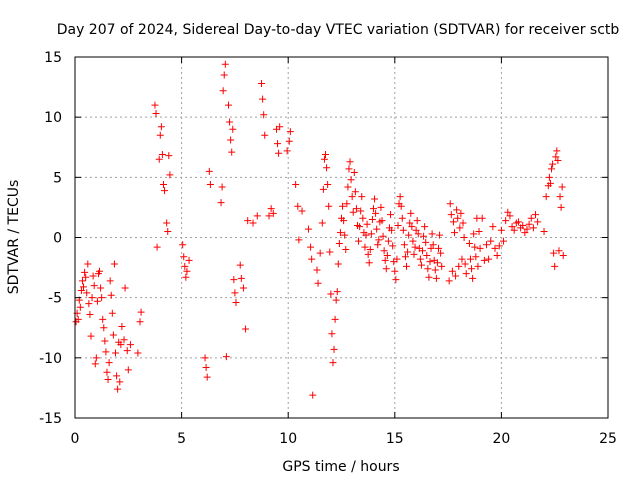 Image resolution: width=640 pixels, height=480 pixels. What do you see at coordinates (57, 239) in the screenshot?
I see `y-tick-label: 0` at bounding box center [57, 239].